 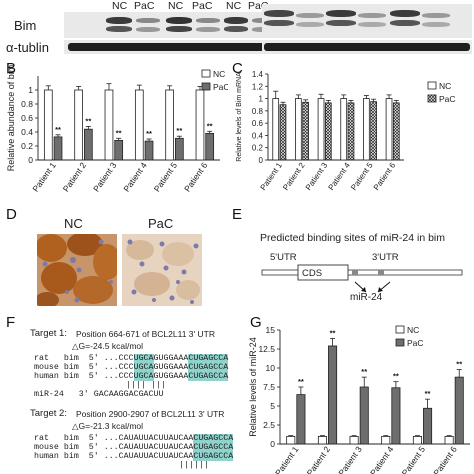 I want to click on panel-letter-f: F, so click(x=11, y=322).